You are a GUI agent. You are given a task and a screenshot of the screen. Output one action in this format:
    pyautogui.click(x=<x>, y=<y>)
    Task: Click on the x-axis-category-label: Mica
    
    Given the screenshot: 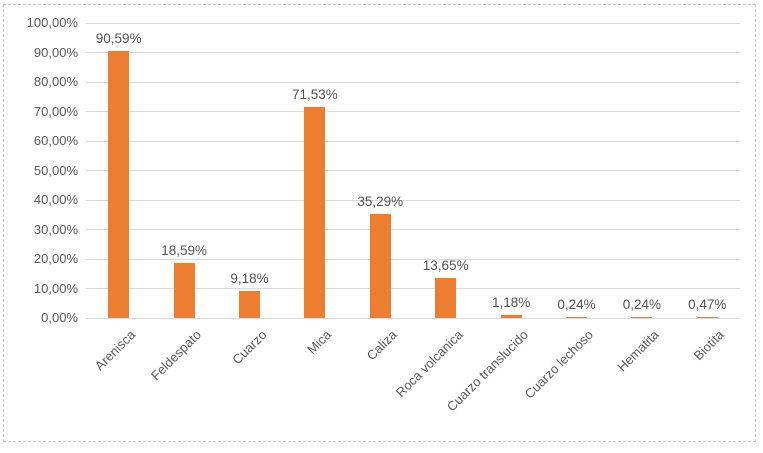 What is the action you would take?
    pyautogui.click(x=319, y=342)
    